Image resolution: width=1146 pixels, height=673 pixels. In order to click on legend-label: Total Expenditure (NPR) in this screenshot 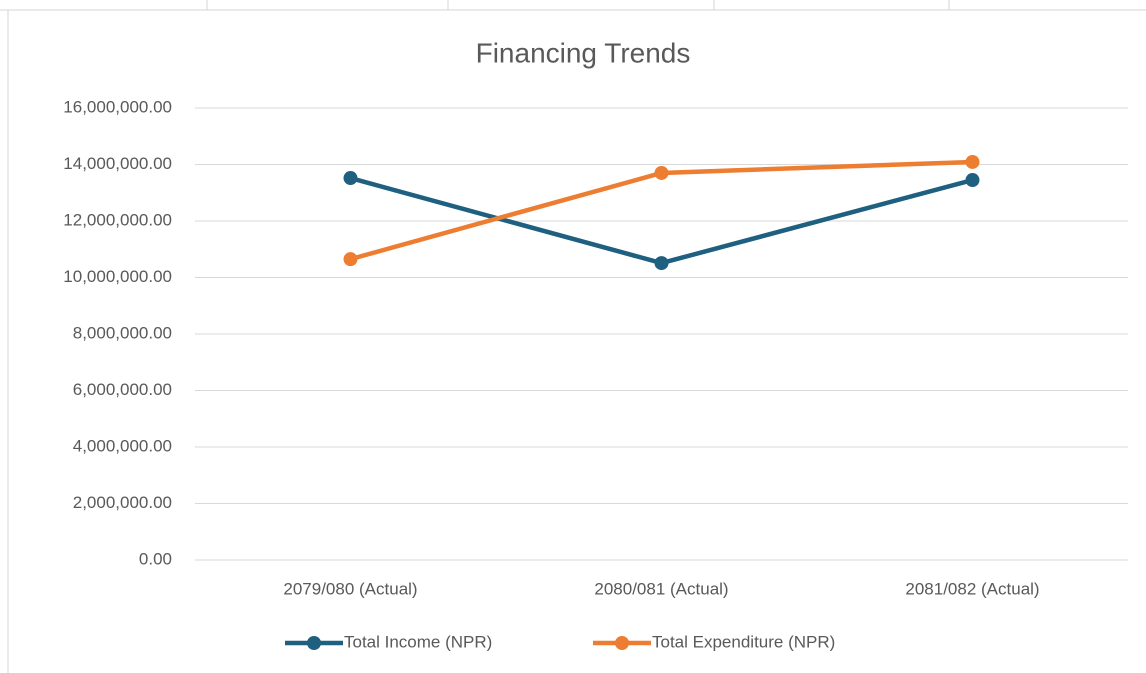, I will do `click(743, 641)`.